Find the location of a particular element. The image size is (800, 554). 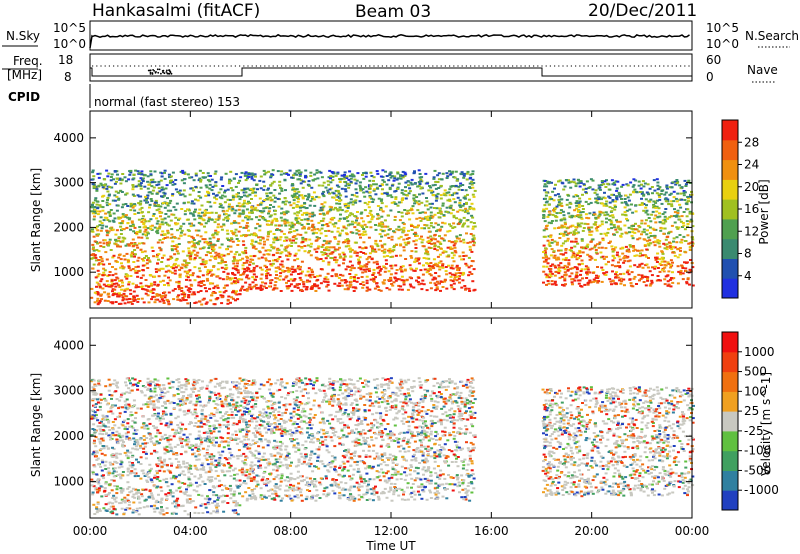

x-tick-label: 08:00 is located at coordinates (290, 531).